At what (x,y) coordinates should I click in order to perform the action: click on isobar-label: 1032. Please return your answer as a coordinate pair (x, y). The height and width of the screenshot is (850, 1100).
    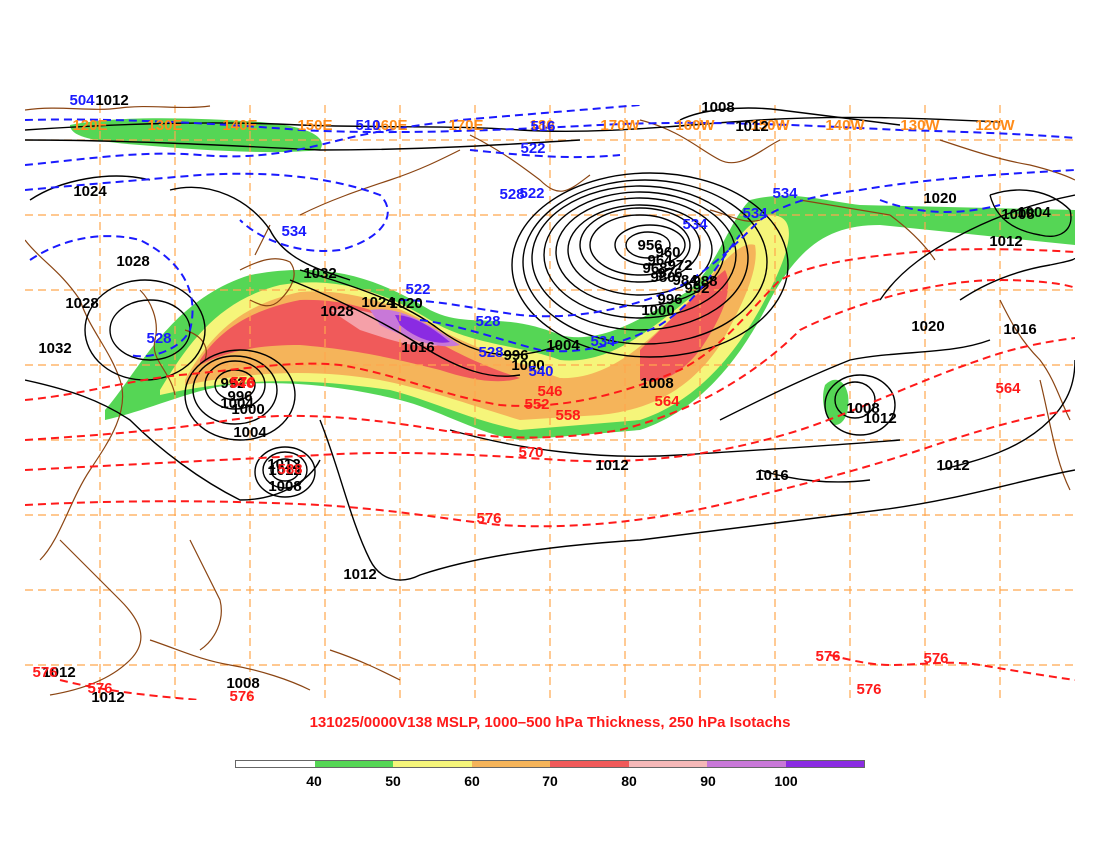
    Looking at the image, I should click on (54, 348).